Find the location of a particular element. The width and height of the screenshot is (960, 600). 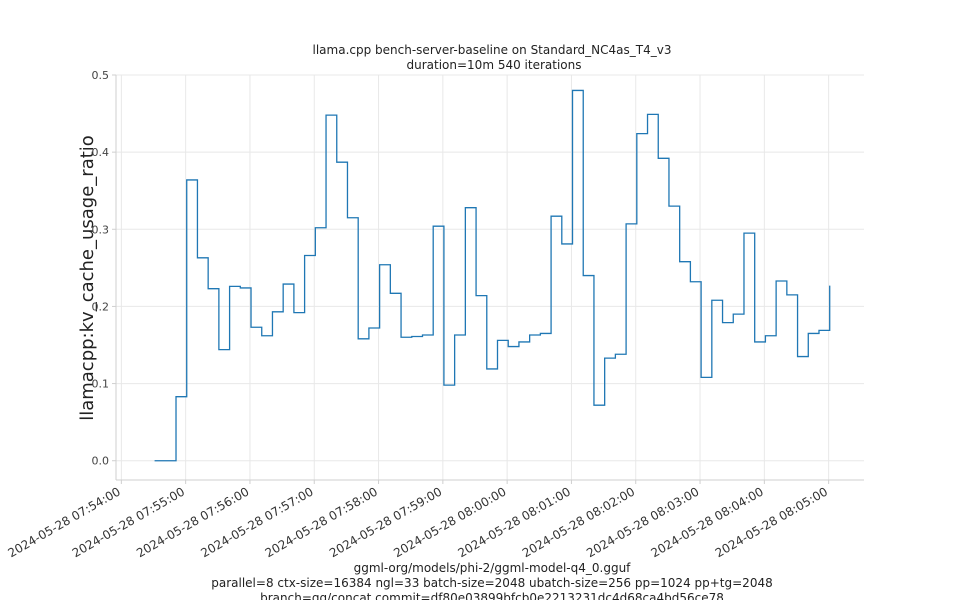

x-tick-label: 2024-05-28 07:59:00 is located at coordinates (385, 522).